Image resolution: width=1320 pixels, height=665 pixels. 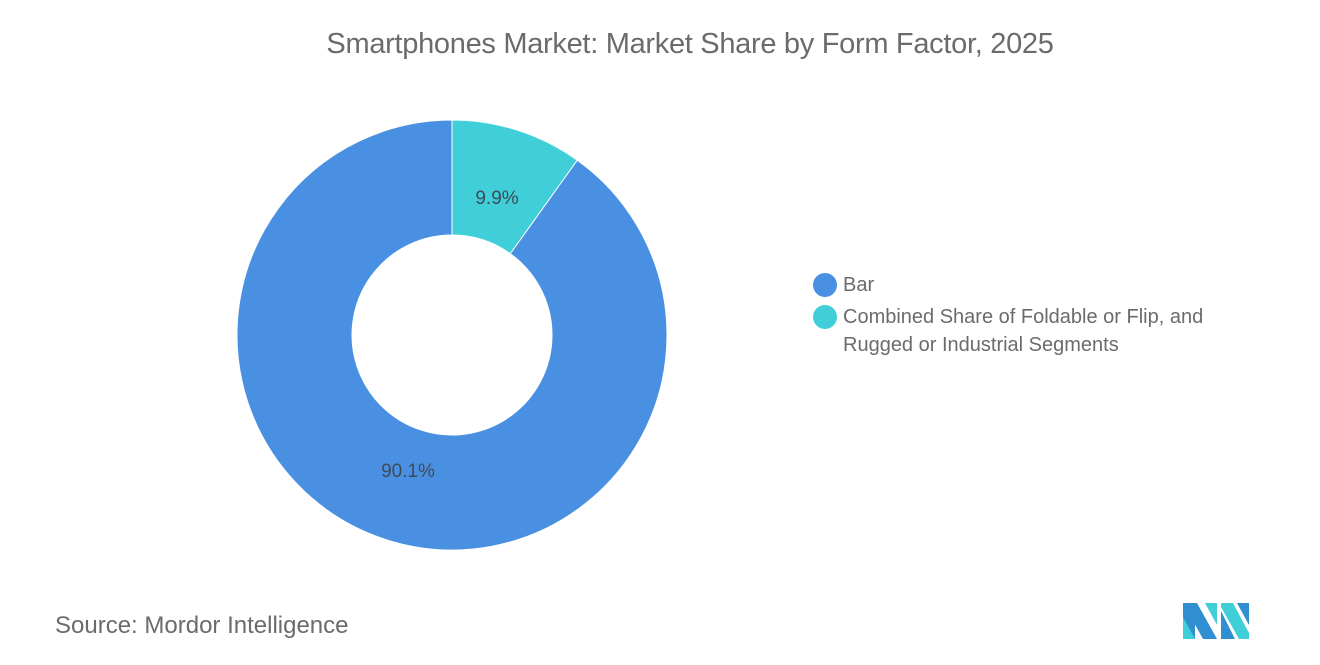 What do you see at coordinates (496, 198) in the screenshot?
I see `slice-label-foldable: 9.9%` at bounding box center [496, 198].